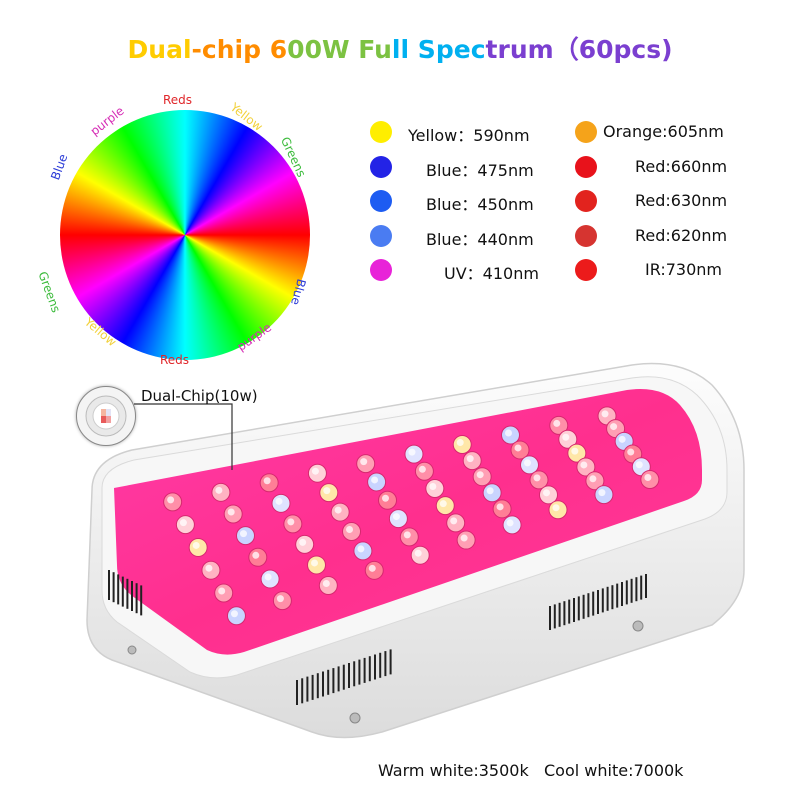  What do you see at coordinates (681, 235) in the screenshot?
I see `legend-label: Red:620nm` at bounding box center [681, 235].